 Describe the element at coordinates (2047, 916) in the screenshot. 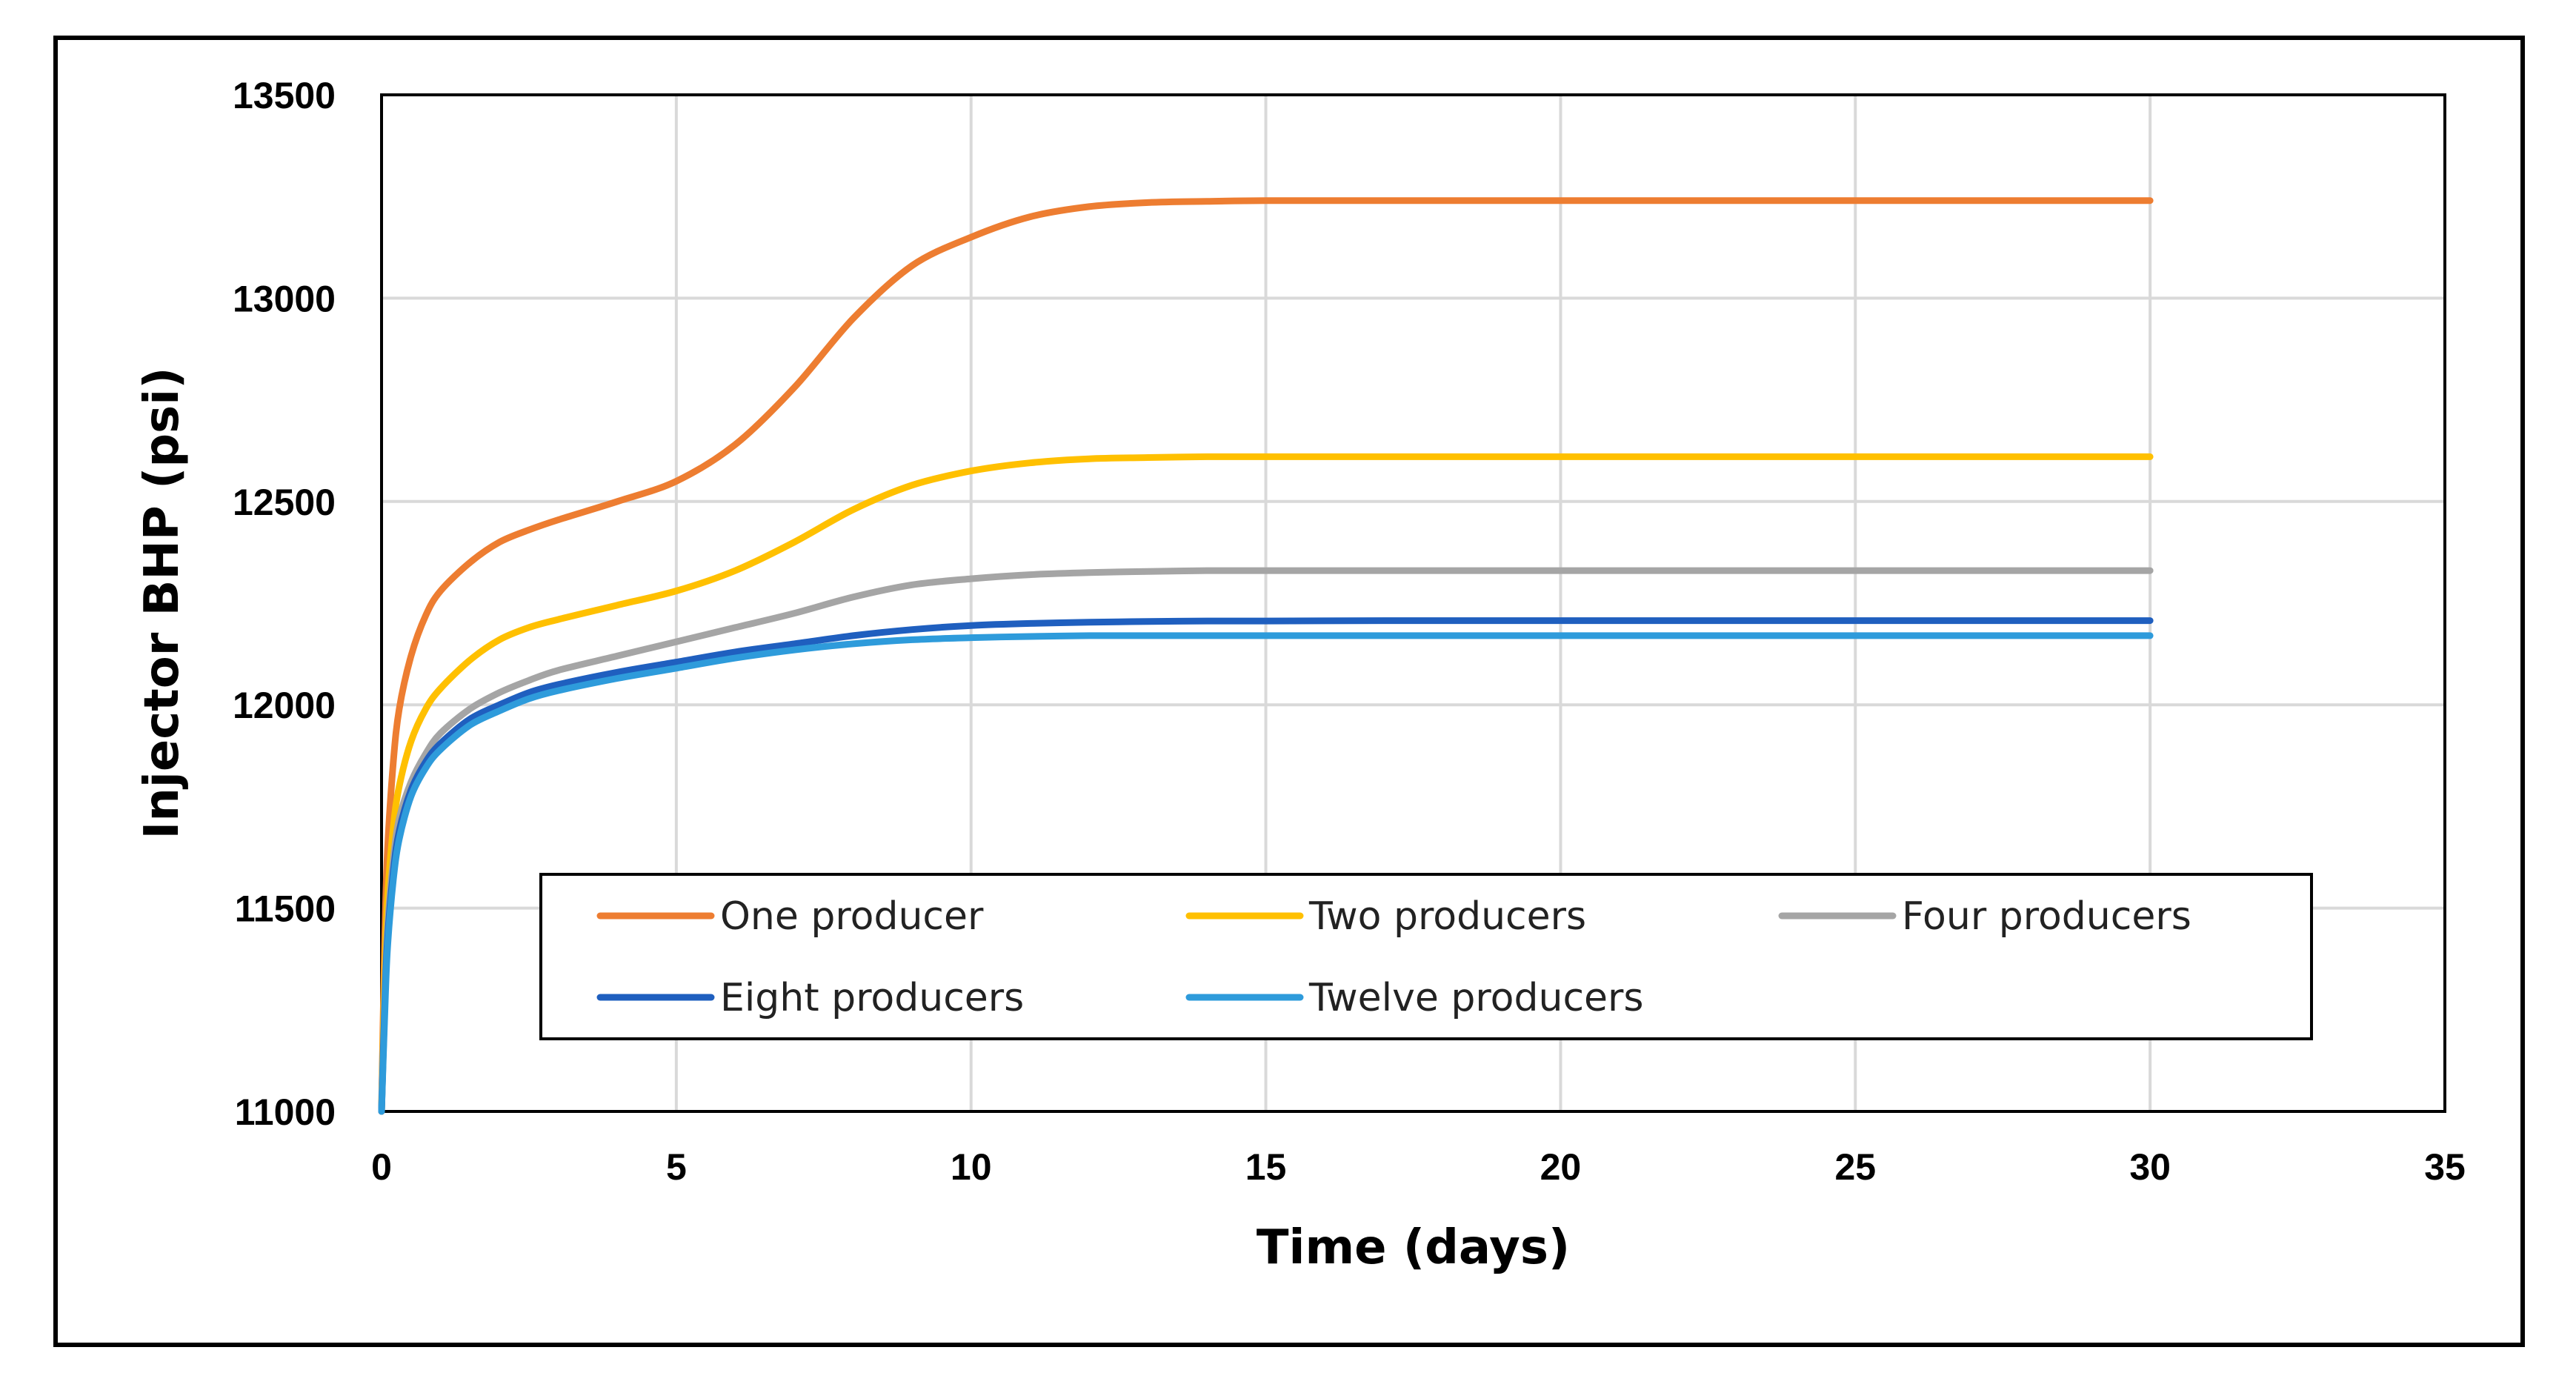

I see `legend-label: Four producers` at that location.